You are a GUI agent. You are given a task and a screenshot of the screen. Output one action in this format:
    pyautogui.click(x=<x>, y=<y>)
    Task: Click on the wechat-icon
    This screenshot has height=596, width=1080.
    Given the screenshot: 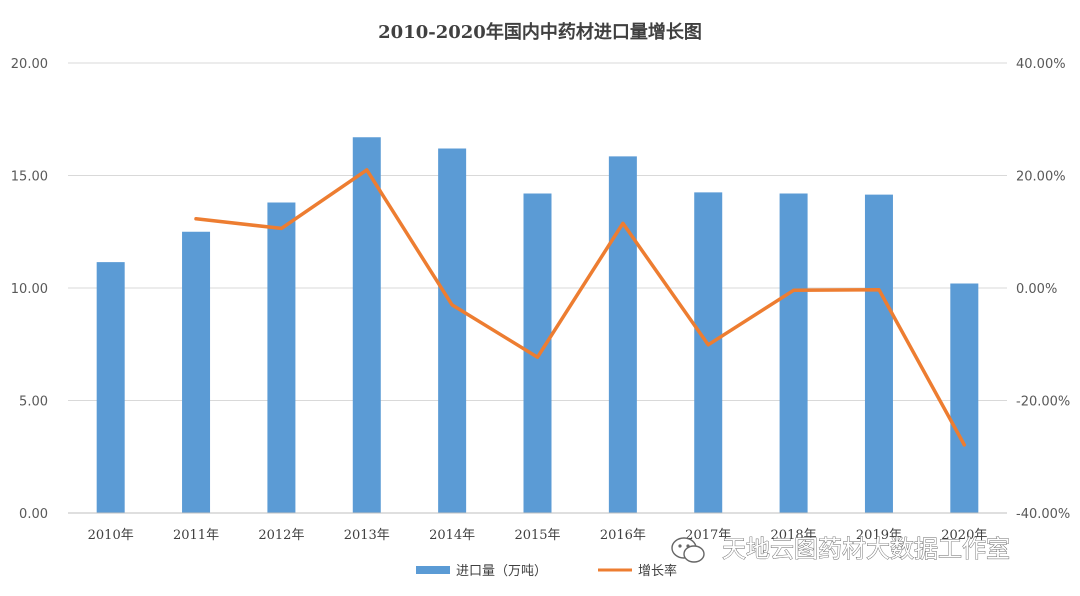 What is the action you would take?
    pyautogui.click(x=688, y=550)
    